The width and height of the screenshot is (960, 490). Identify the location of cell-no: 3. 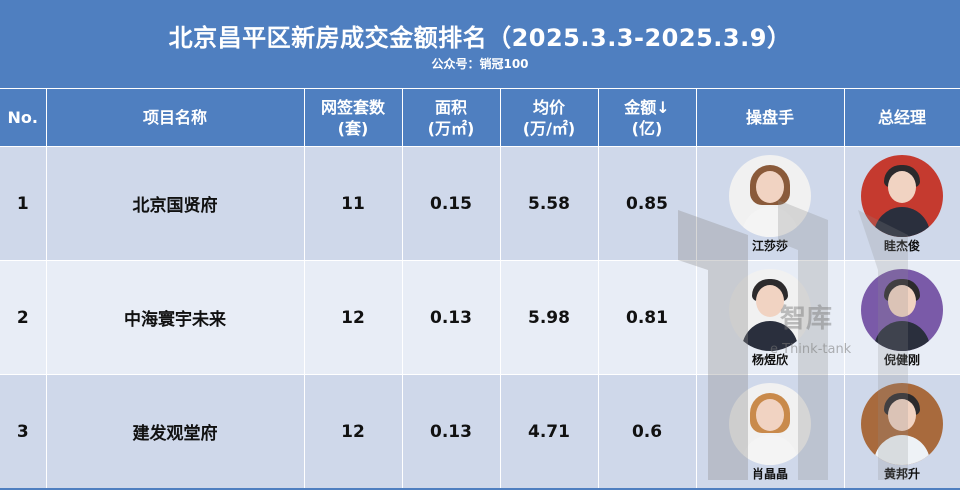
(23, 432).